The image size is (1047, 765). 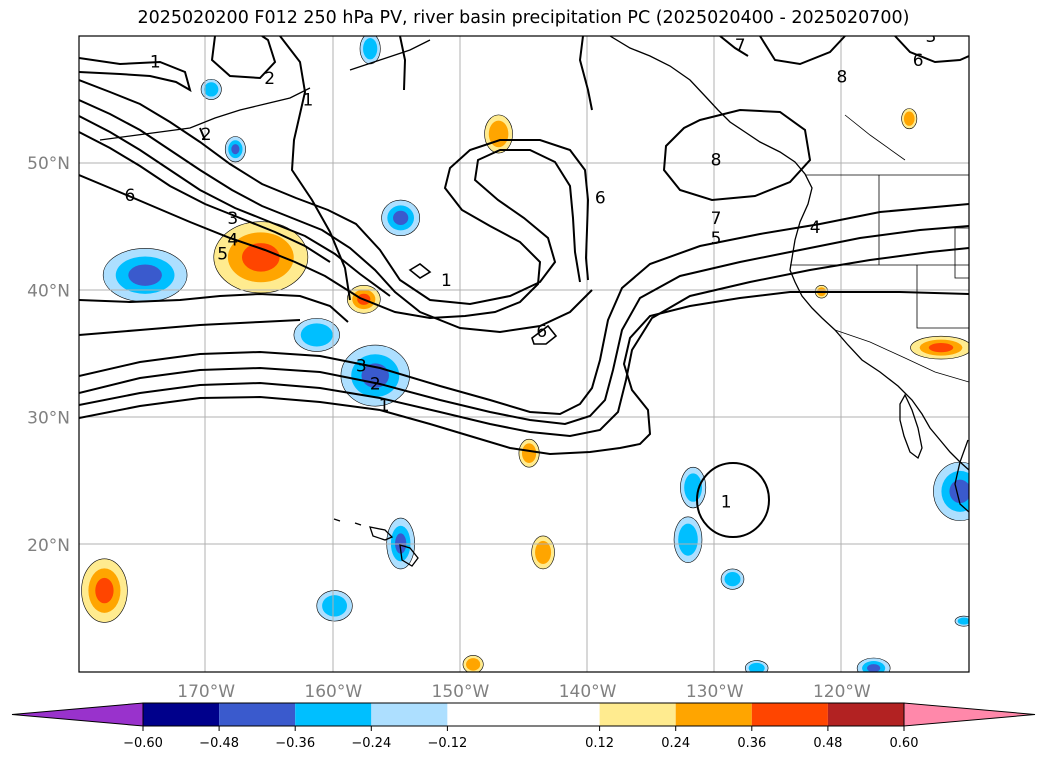 I want to click on precip-anomaly-blue-bottom-mid, so click(x=756, y=666).